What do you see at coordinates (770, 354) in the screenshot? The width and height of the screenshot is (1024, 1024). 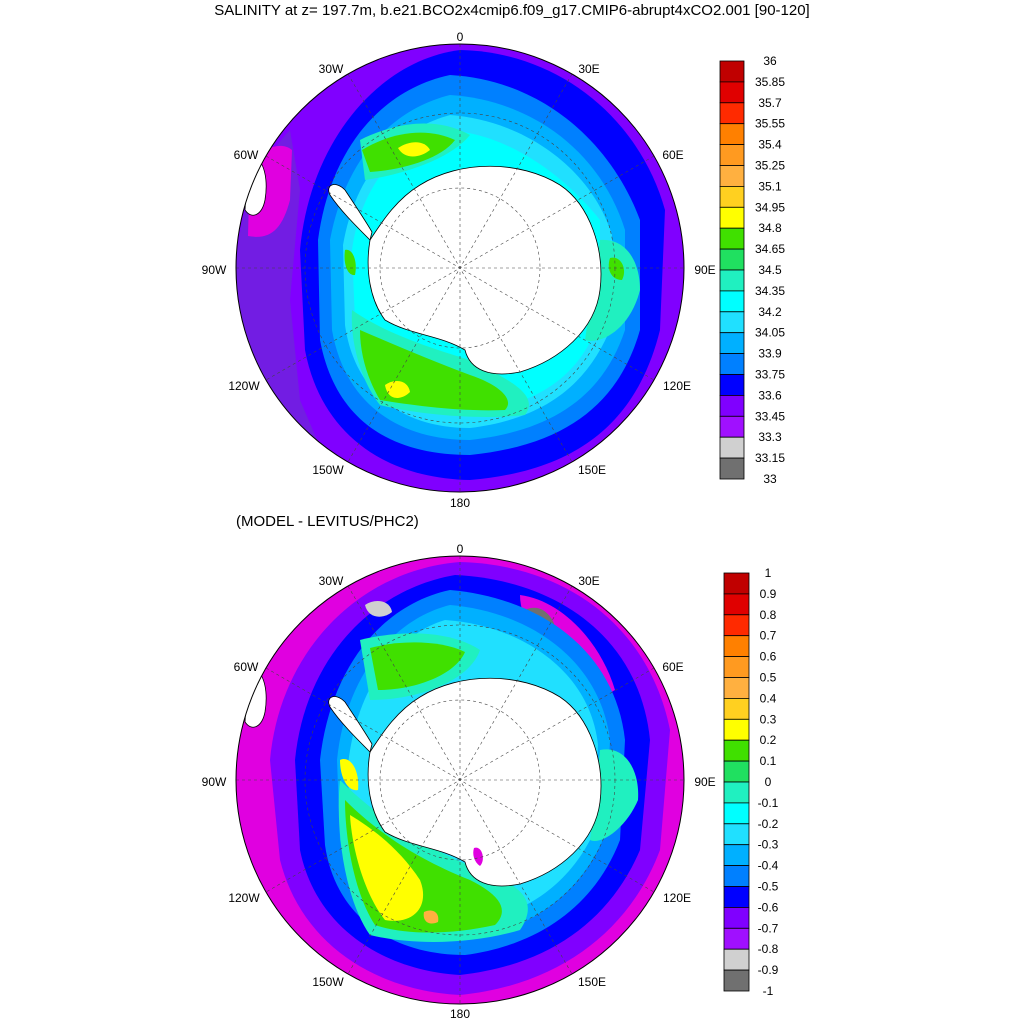 I see `salinity-colorbar-tick-label: 33.9` at bounding box center [770, 354].